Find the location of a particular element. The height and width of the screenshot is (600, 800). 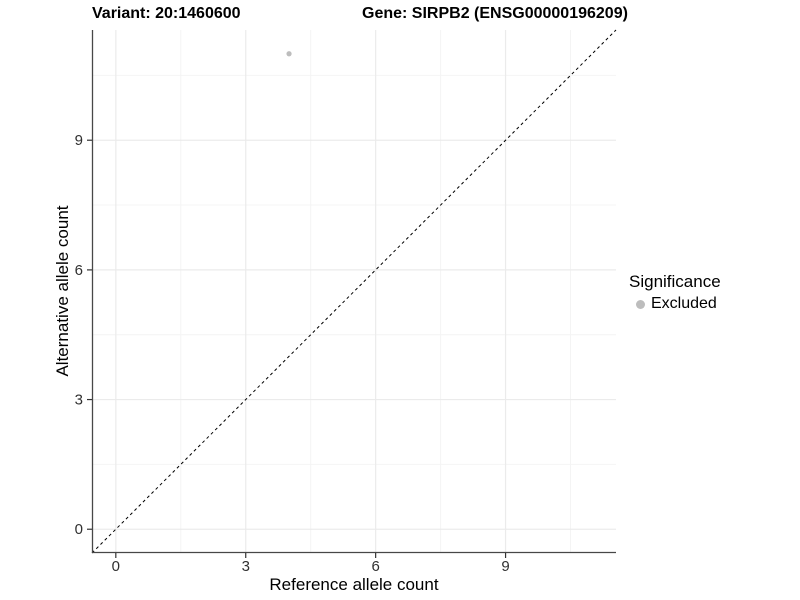

plot-title-variant: Variant: 20:1460600 is located at coordinates (166, 13).